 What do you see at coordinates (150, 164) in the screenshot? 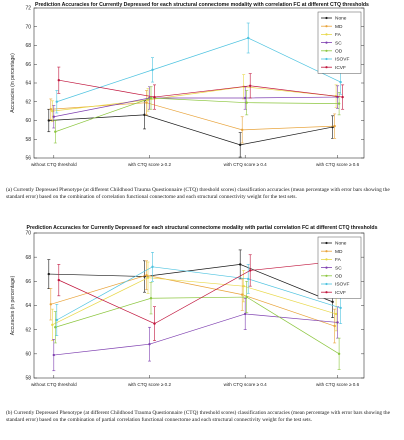
I see `x-tick-label: with CTQ score ≥ 0.2` at bounding box center [150, 164].